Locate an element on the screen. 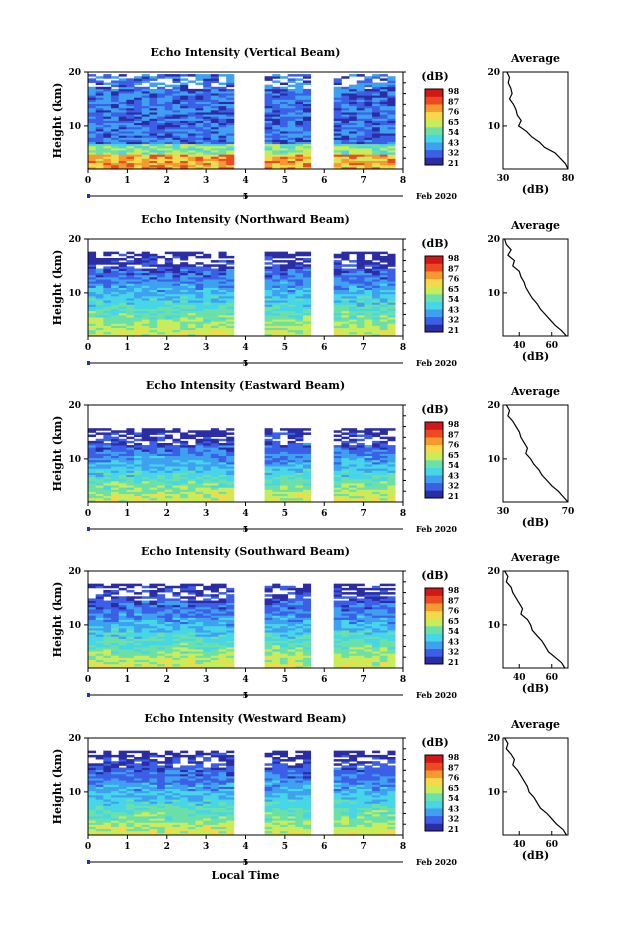 The image size is (618, 929). x-tick-label: 2 is located at coordinates (167, 348).